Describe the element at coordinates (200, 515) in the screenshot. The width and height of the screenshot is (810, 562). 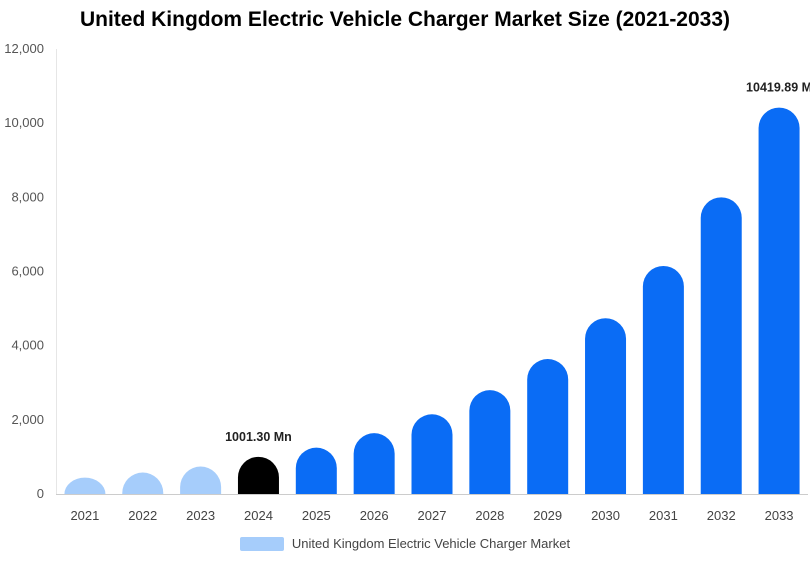
I see `x-tick-label: 2023` at that location.